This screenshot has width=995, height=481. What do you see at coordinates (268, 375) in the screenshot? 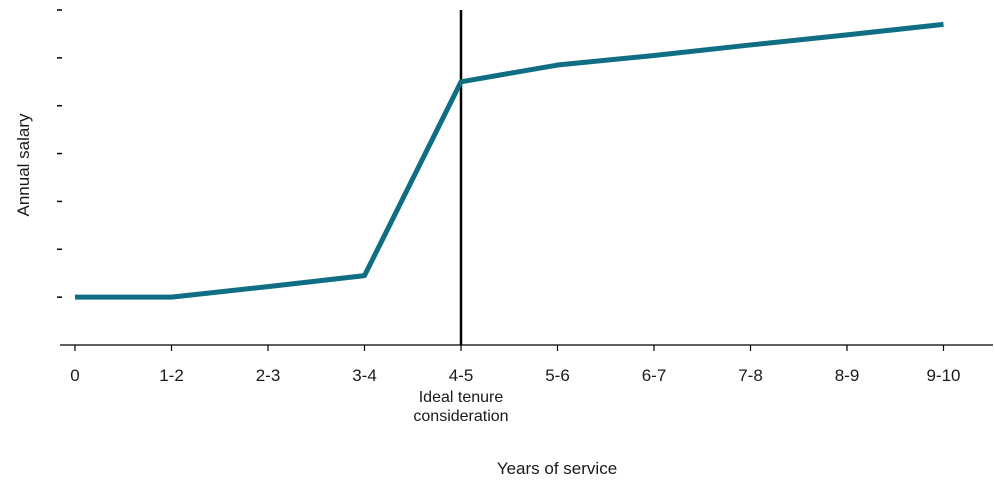
I see `x-tick-label-2: 2-3` at bounding box center [268, 375].